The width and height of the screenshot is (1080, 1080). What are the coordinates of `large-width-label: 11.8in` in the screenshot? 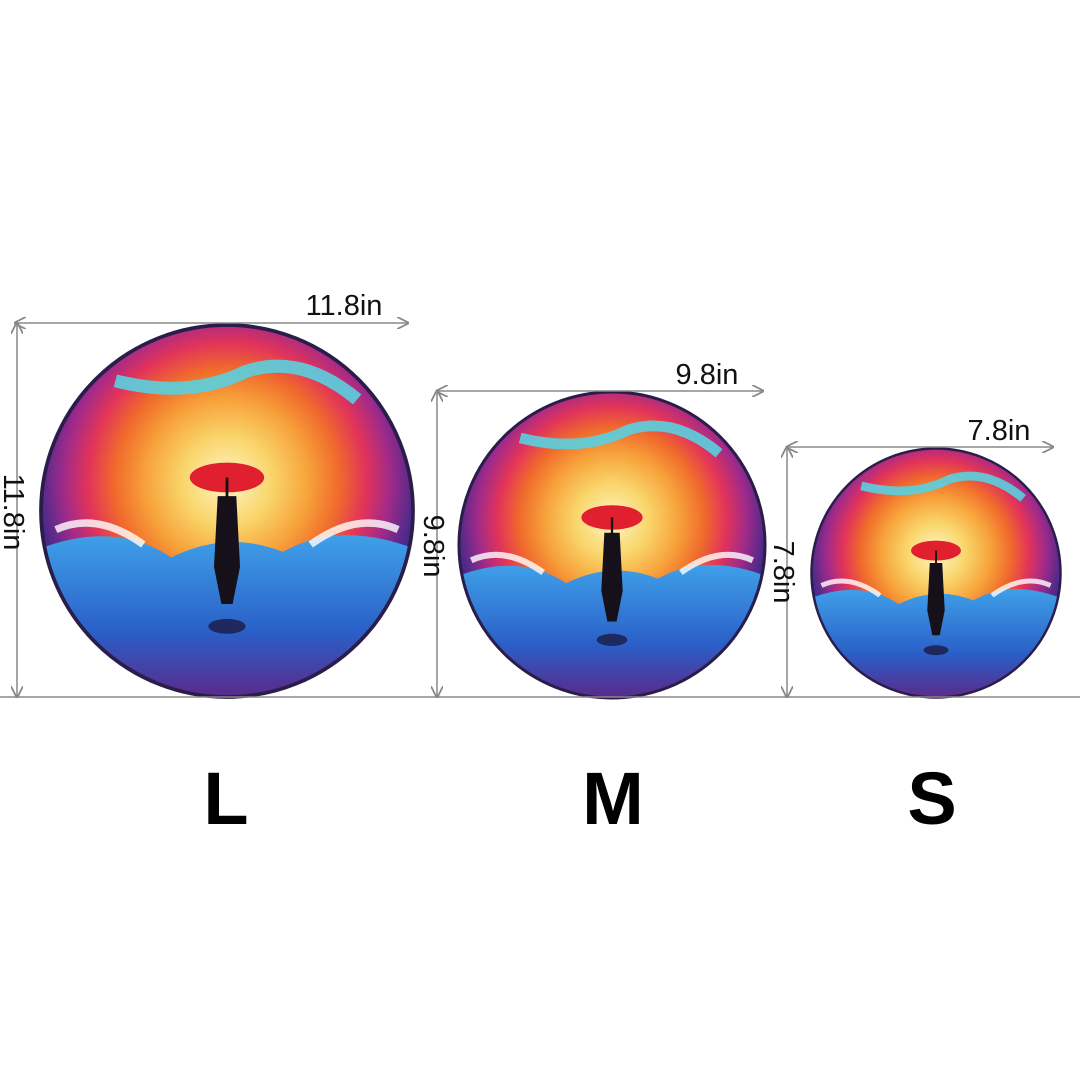 It's located at (344, 306).